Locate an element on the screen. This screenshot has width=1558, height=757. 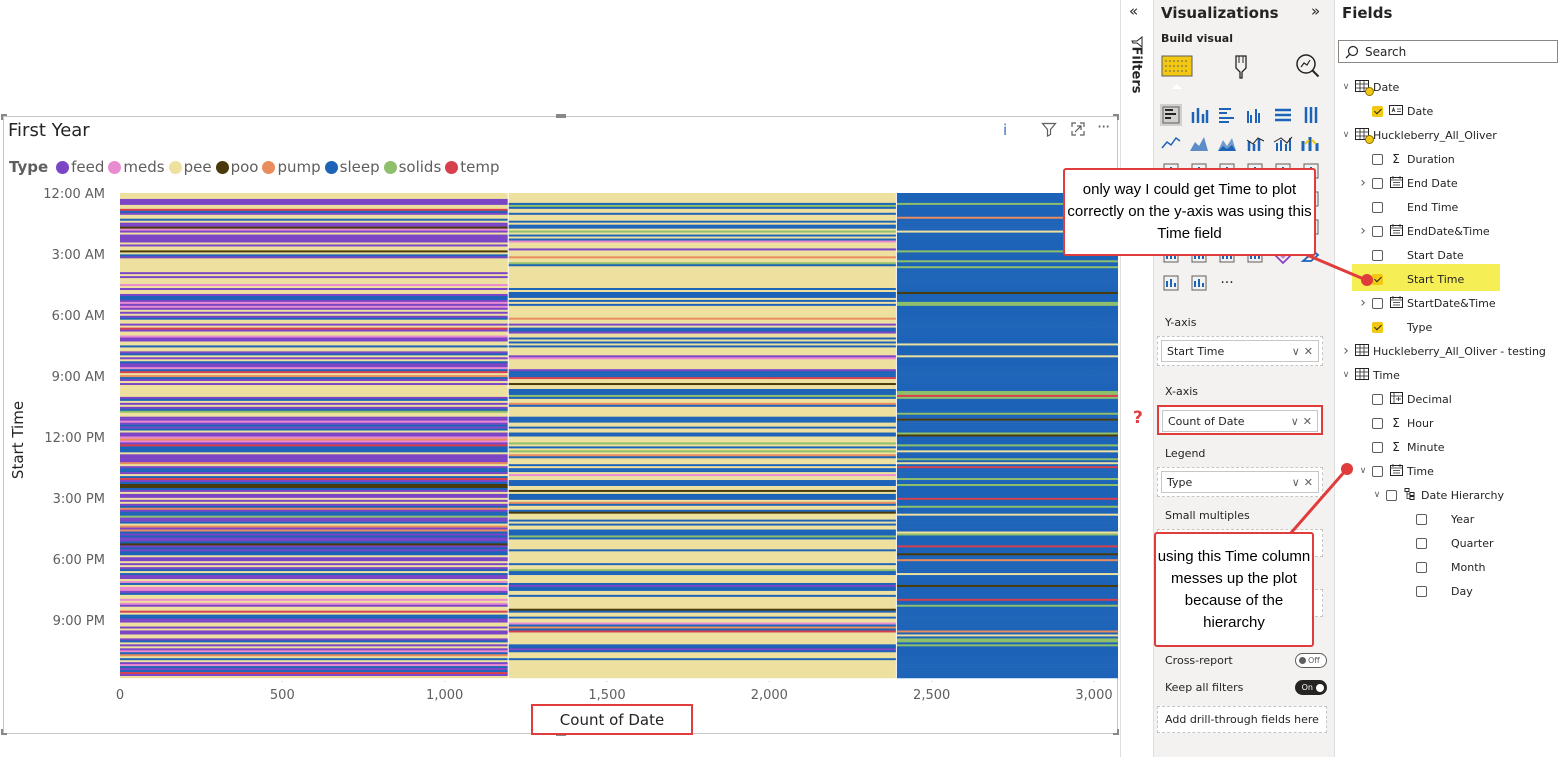
focus-mode-icon is located at coordinates (1078, 131).